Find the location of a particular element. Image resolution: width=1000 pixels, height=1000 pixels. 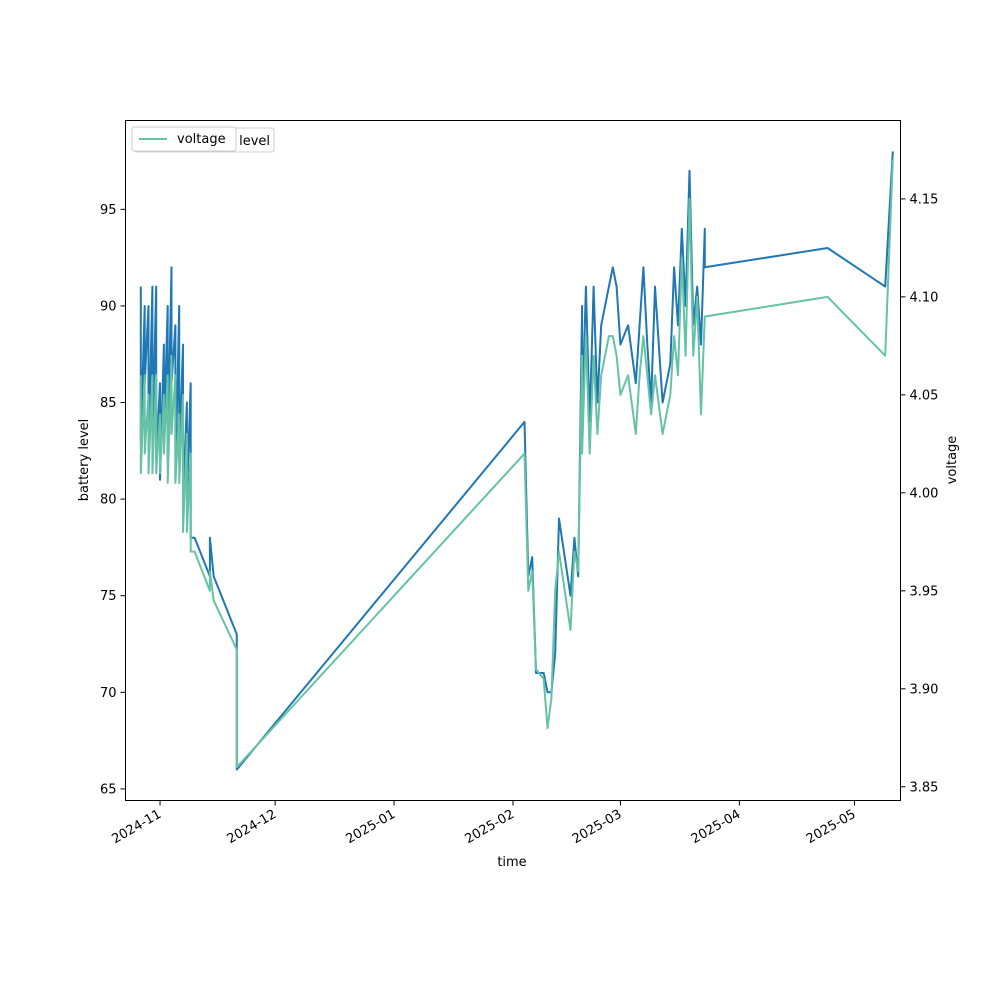

legend-label-voltage: voltage is located at coordinates (201, 139).